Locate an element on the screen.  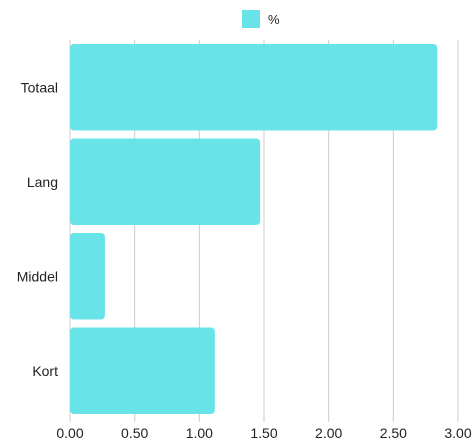
x-tick-label: 0.50 is located at coordinates (134, 433).